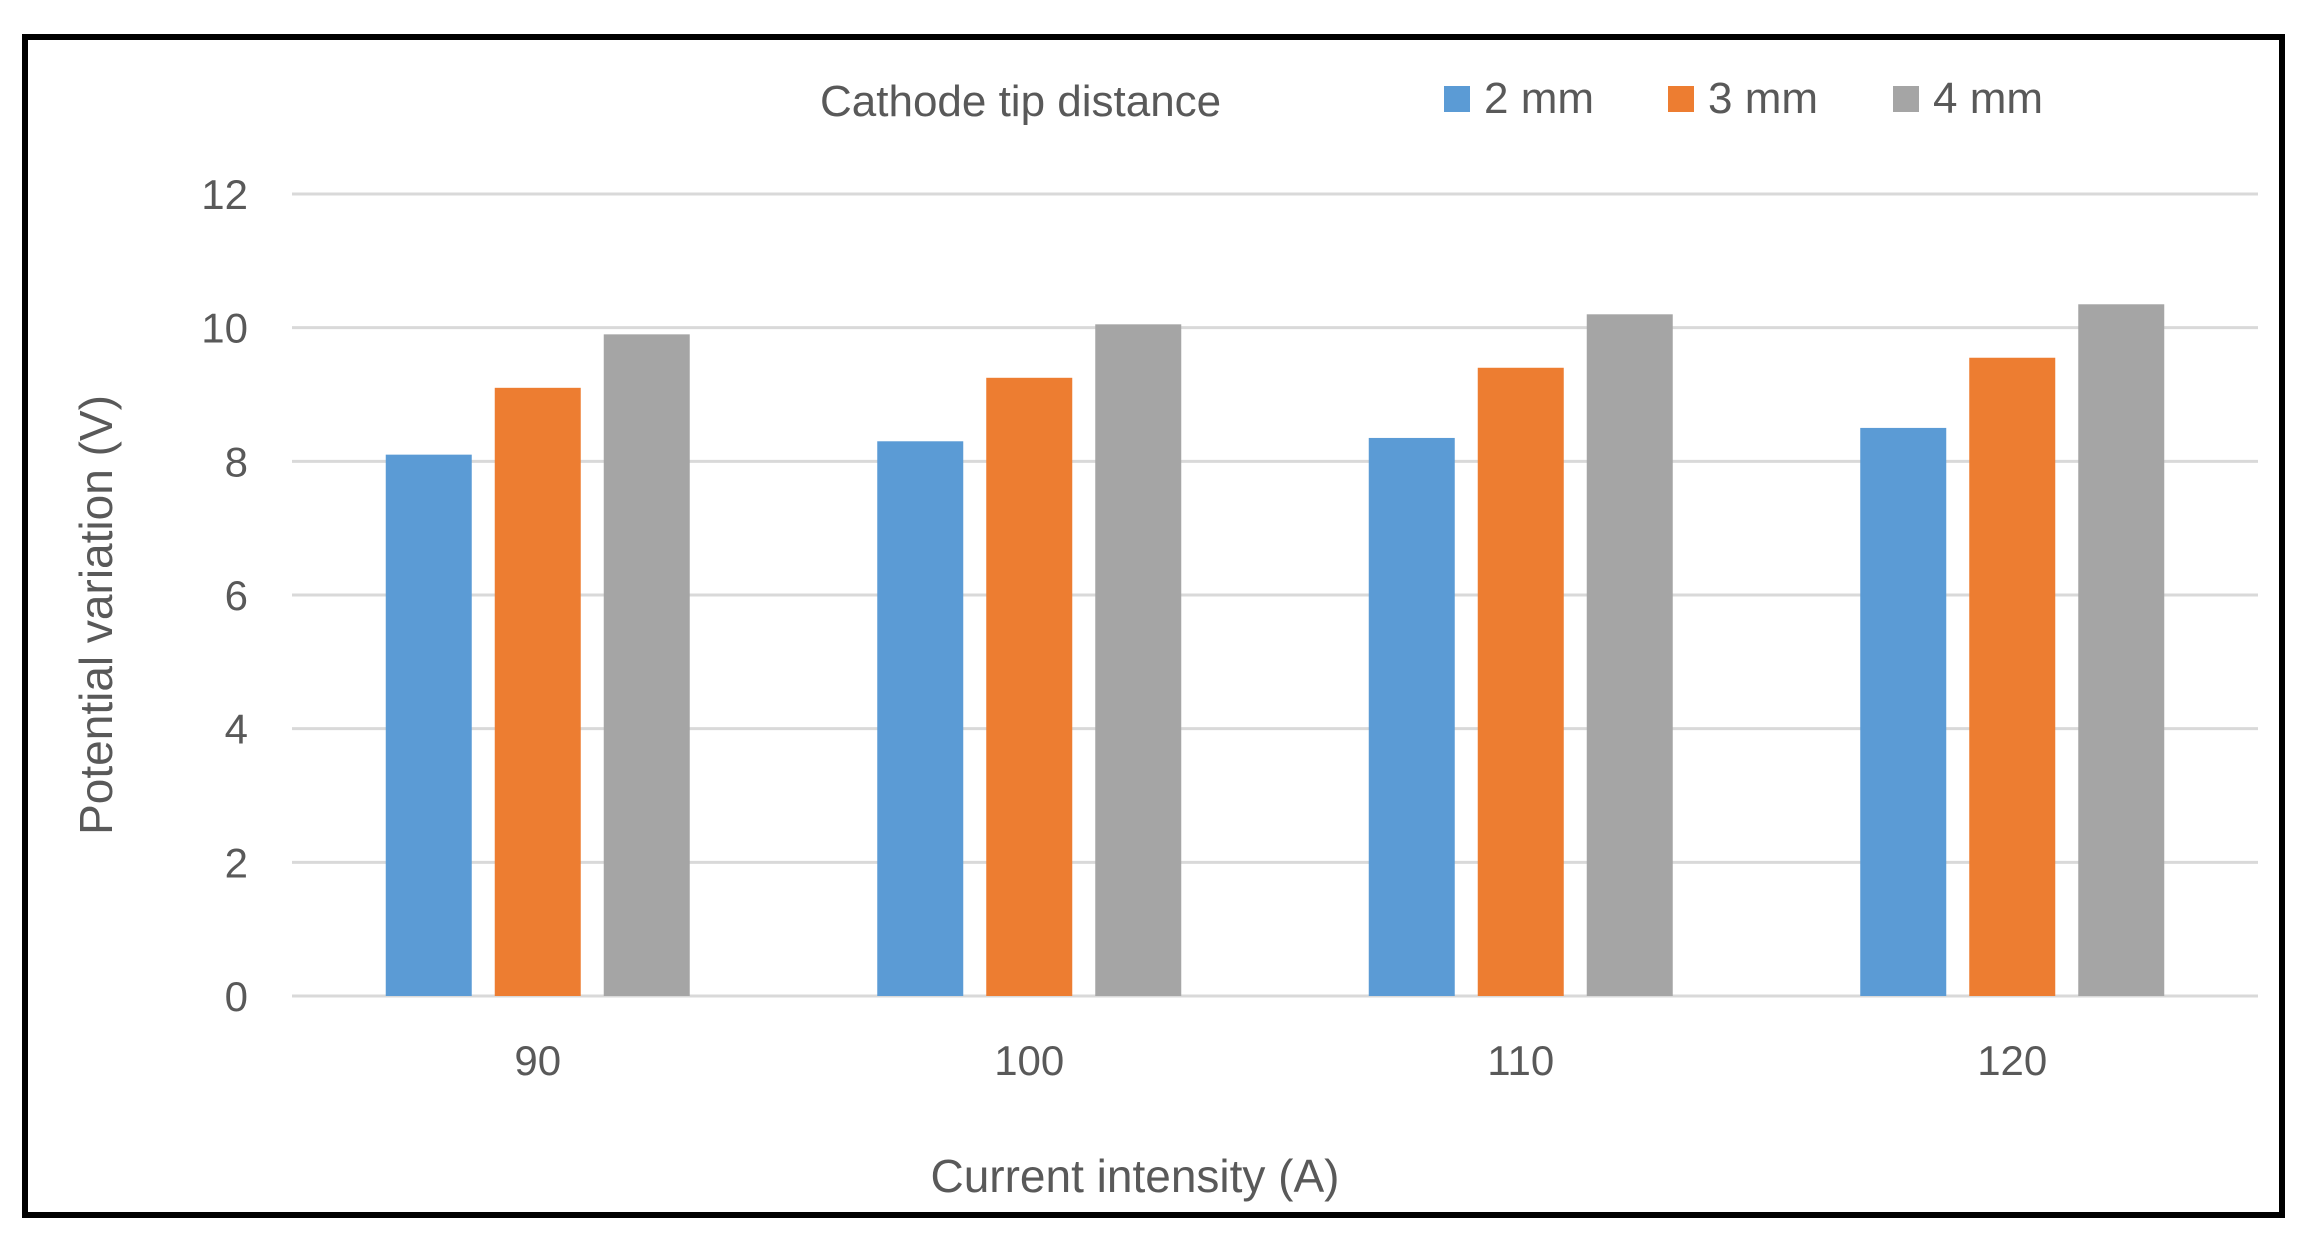  I want to click on y-tick-label: 0, so click(236, 996).